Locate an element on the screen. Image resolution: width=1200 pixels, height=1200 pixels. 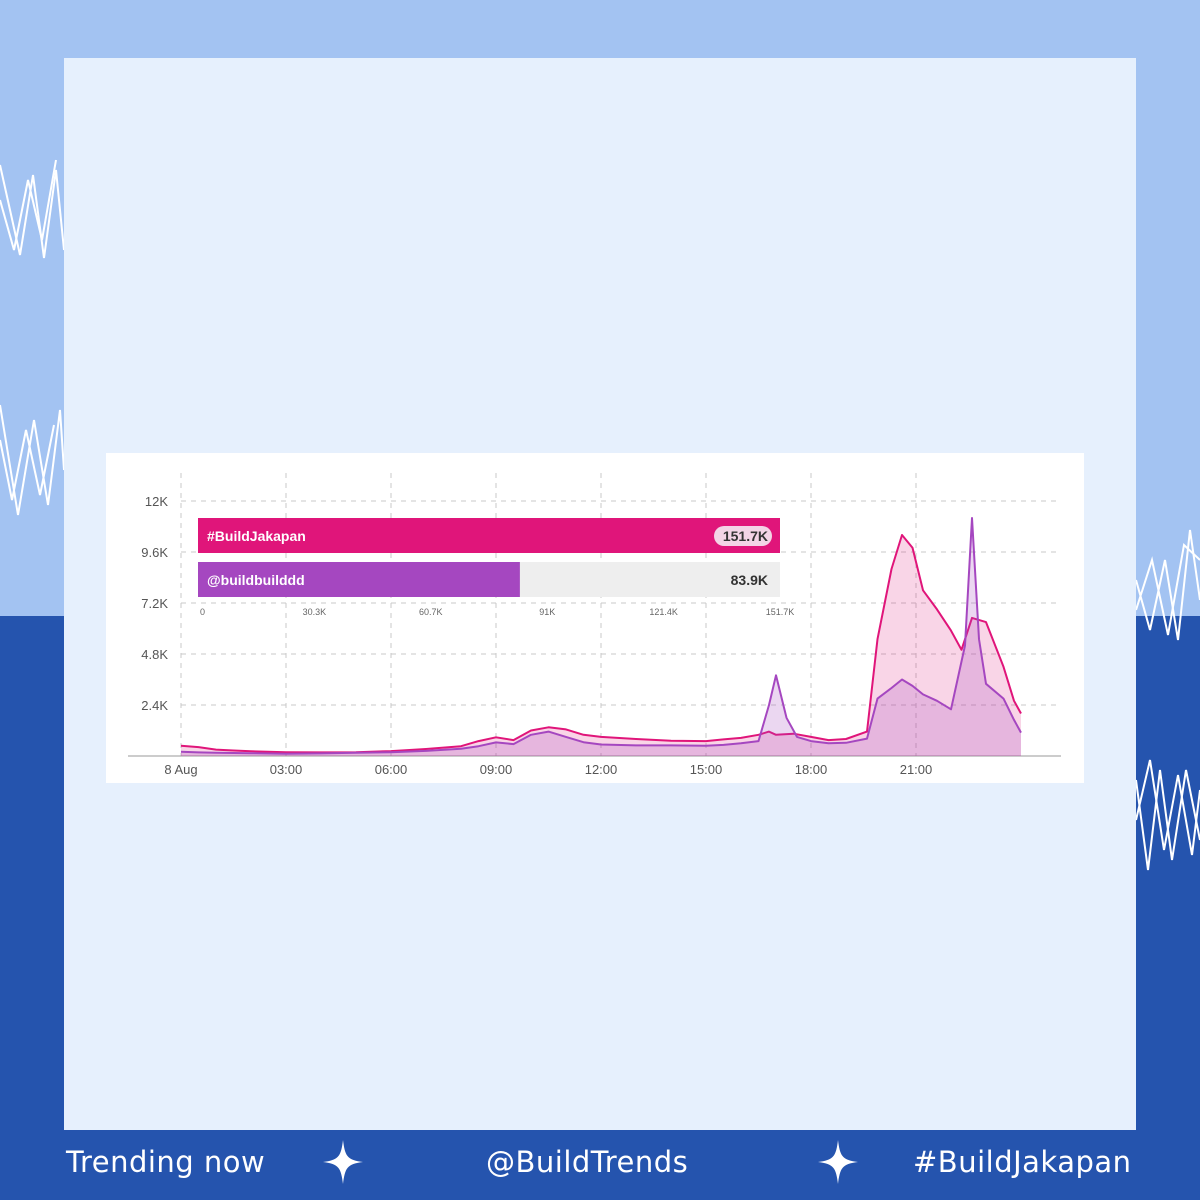
zigzag-left-top is located at coordinates (32, 211).